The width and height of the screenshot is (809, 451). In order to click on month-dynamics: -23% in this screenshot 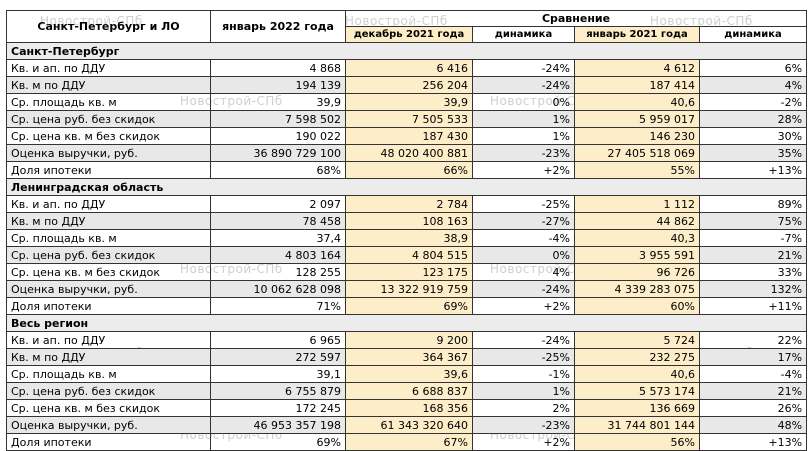, I will do `click(523, 153)`.